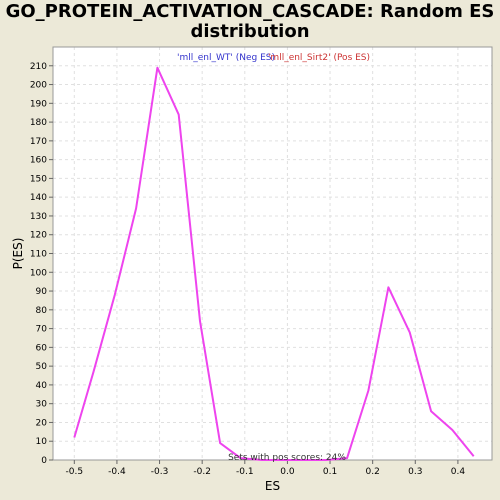  I want to click on x-tick-label: -0.1, so click(245, 472).